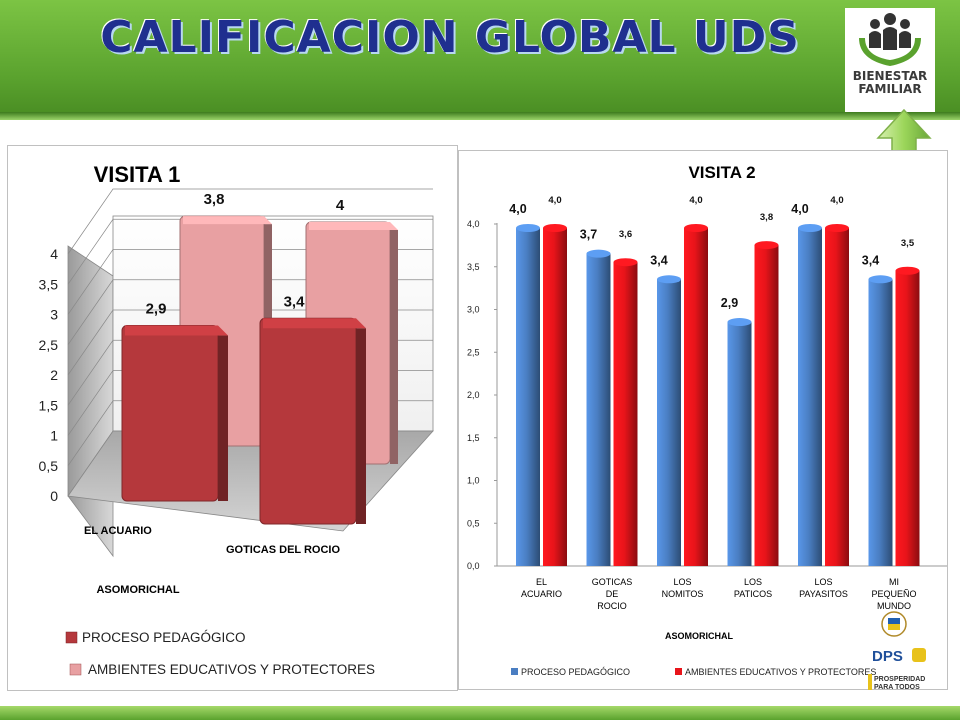 This screenshot has width=960, height=720. What do you see at coordinates (899, 679) in the screenshot?
I see `prosperidad-text: PROSPERIDAD` at bounding box center [899, 679].